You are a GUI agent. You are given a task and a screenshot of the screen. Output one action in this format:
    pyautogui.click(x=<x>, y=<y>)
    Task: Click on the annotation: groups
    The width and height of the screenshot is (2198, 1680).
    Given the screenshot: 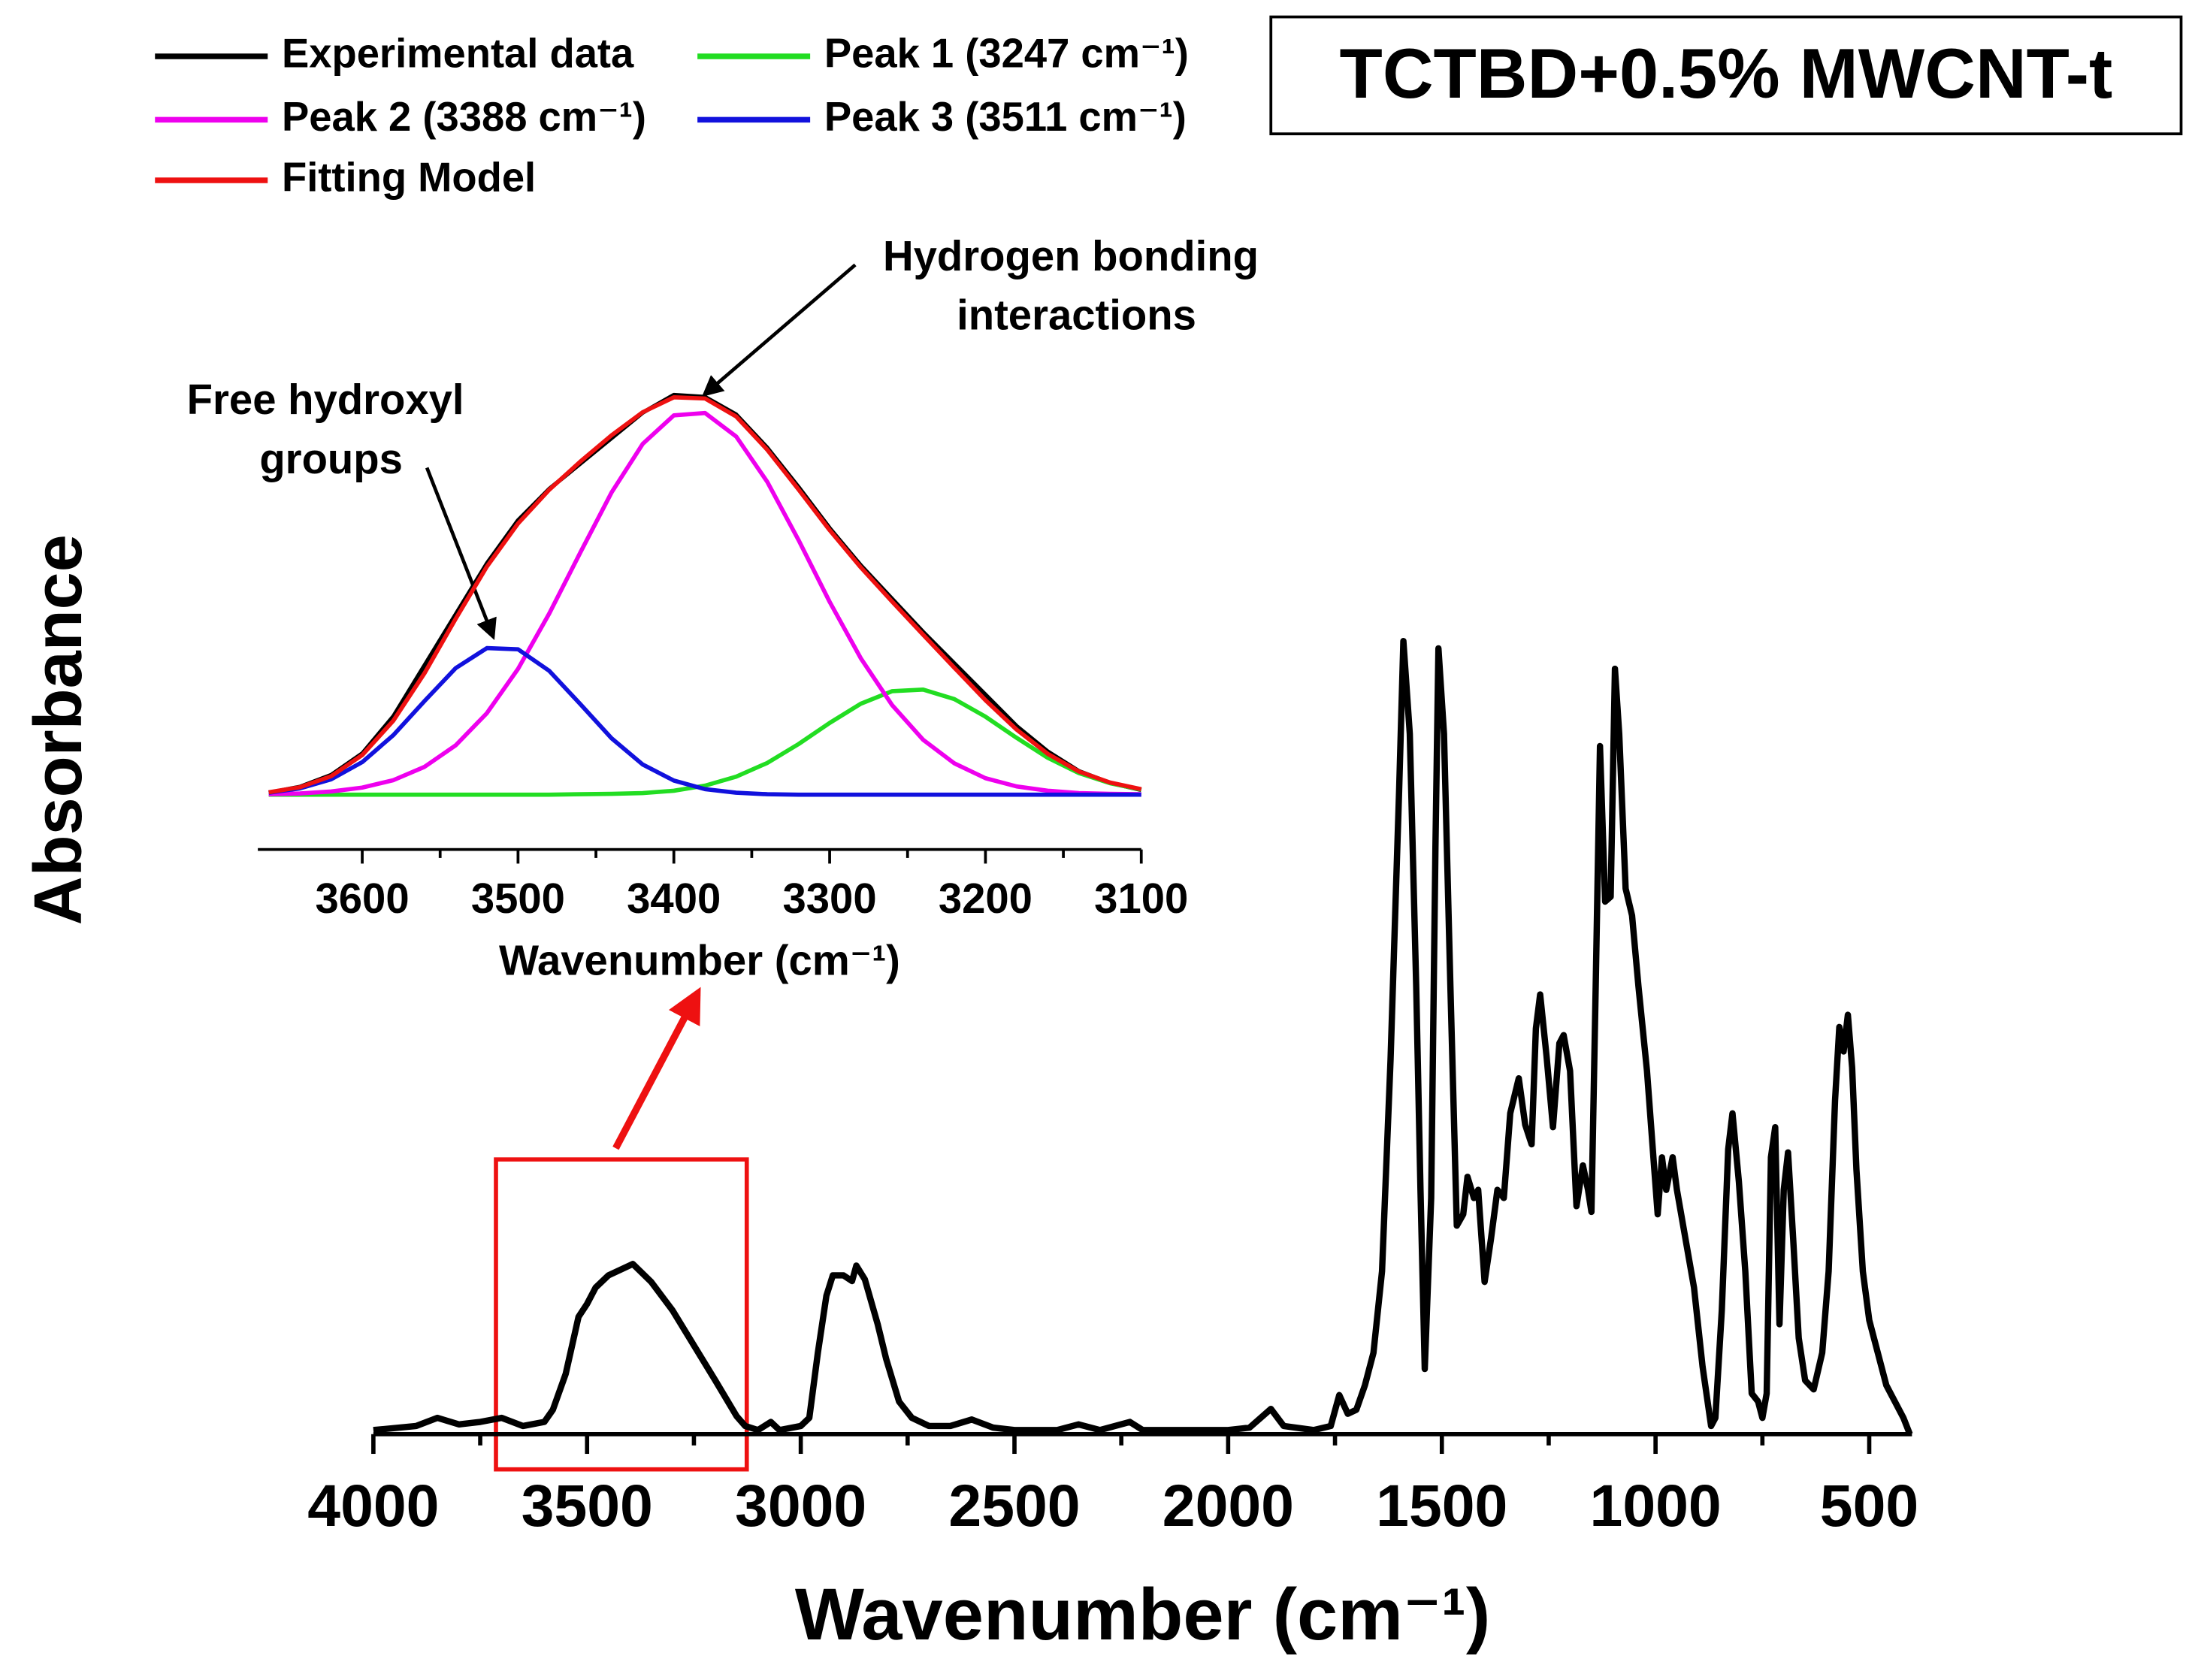 What is the action you would take?
    pyautogui.click(x=331, y=458)
    